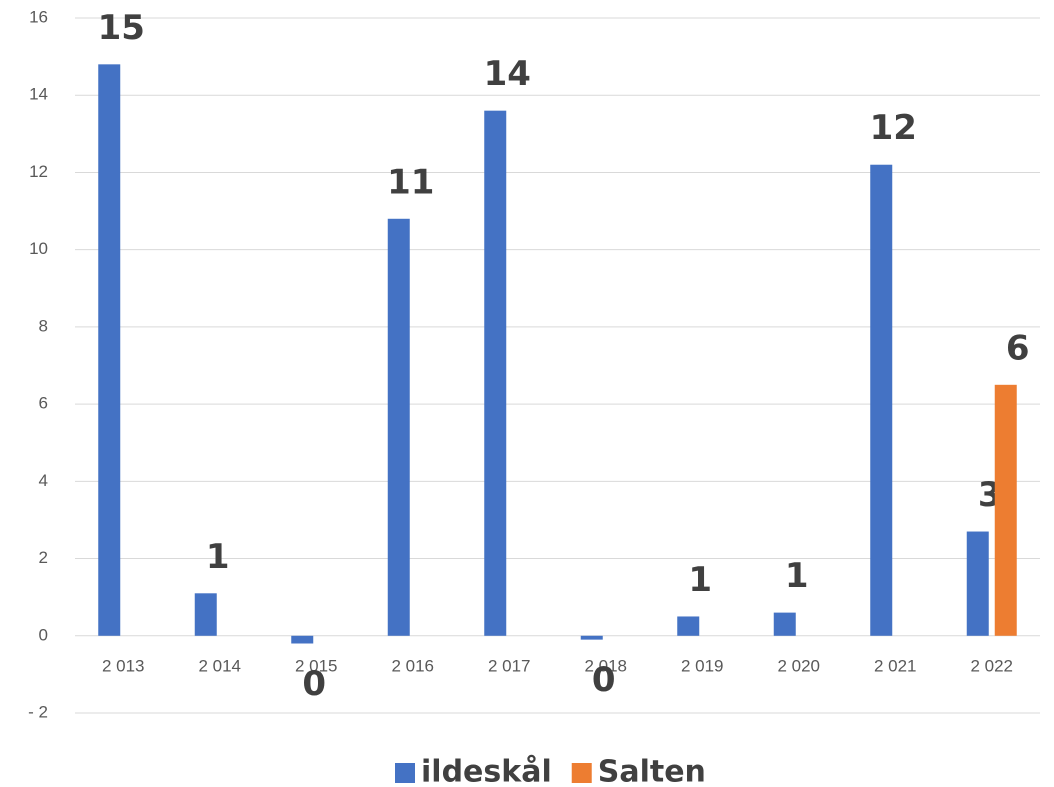 The image size is (1054, 787). What do you see at coordinates (652, 771) in the screenshot?
I see `legend-label: Salten` at bounding box center [652, 771].